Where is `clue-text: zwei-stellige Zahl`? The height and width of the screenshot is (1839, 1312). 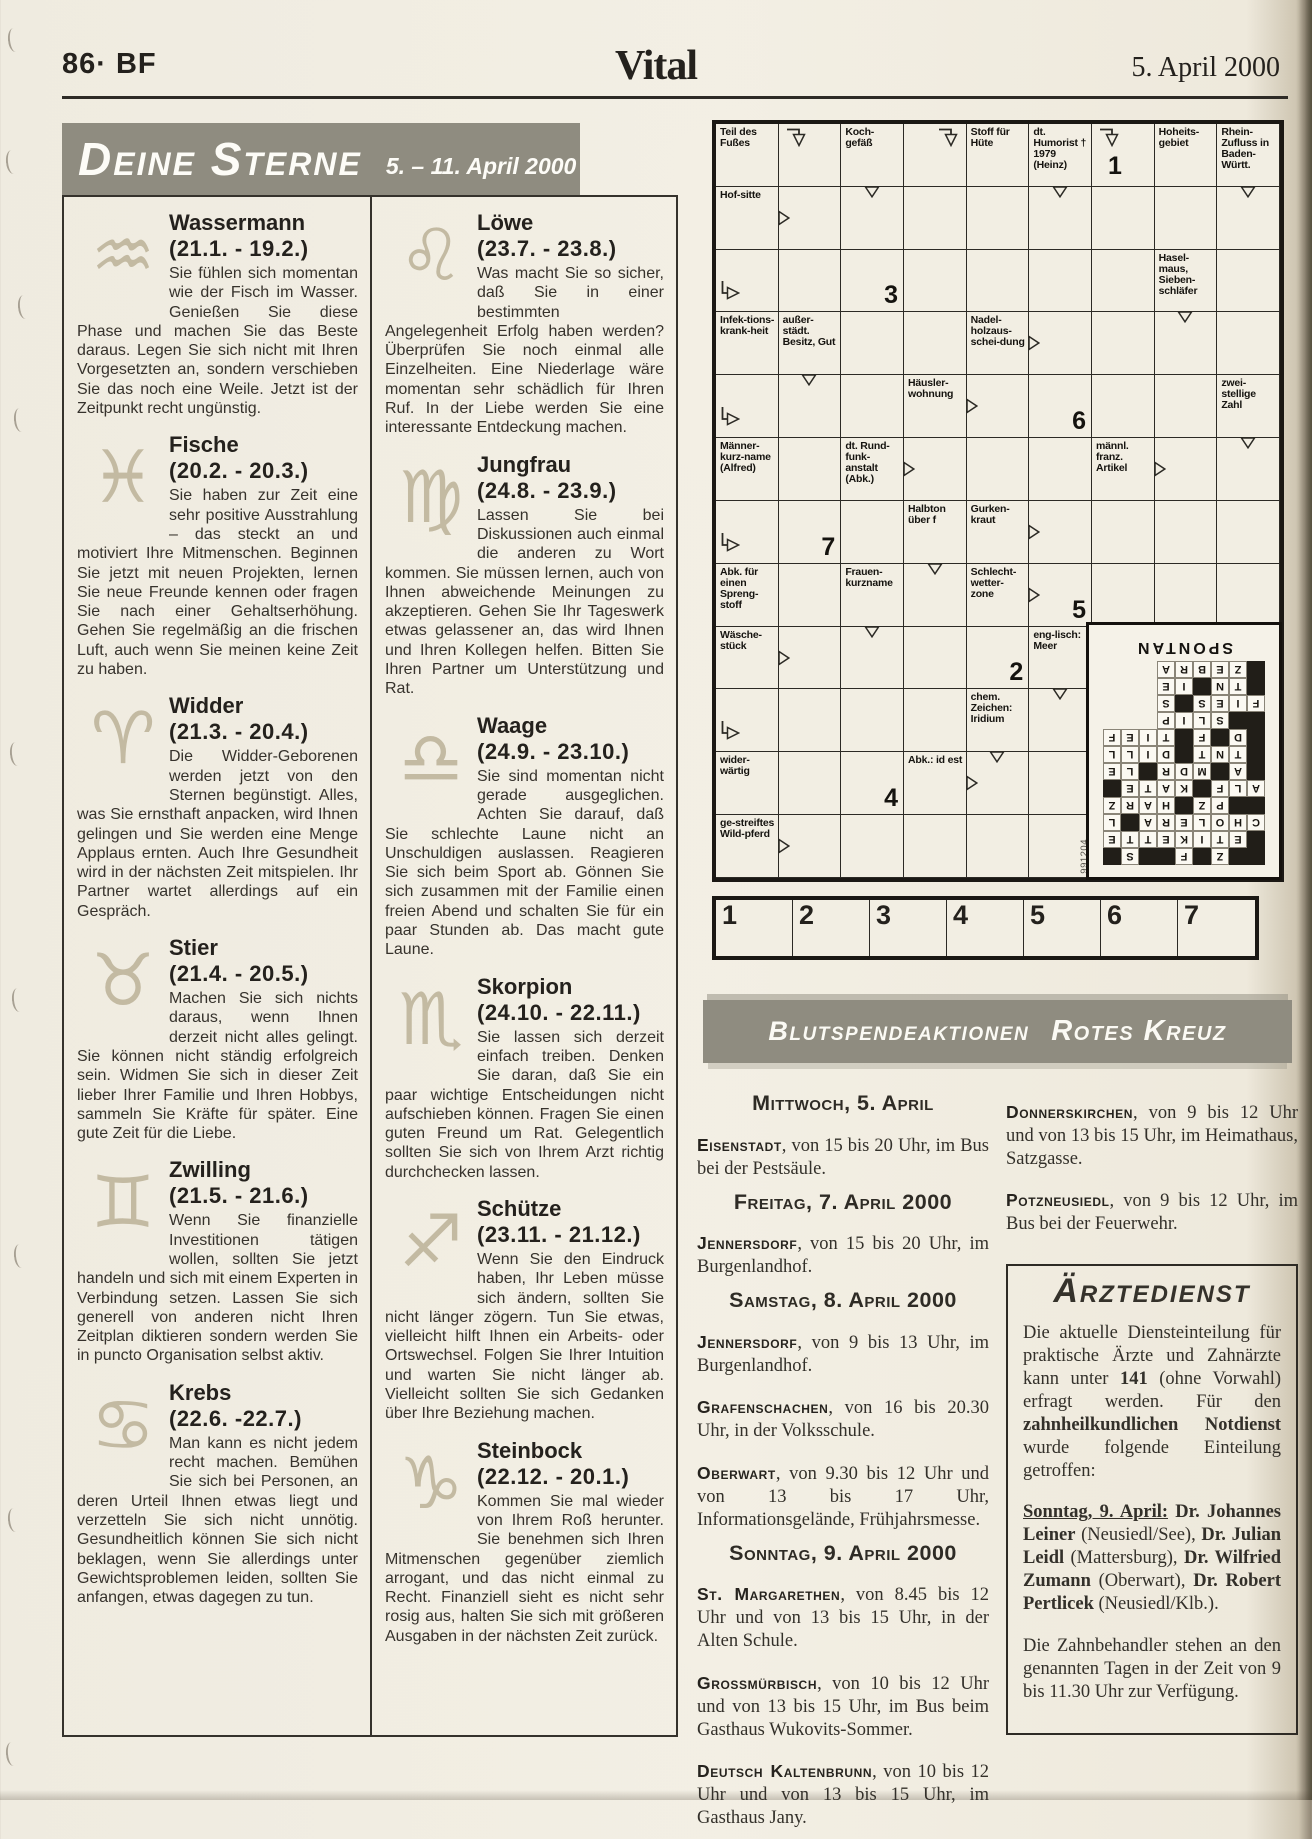 clue-text: zwei-stellige Zahl is located at coordinates (1238, 394).